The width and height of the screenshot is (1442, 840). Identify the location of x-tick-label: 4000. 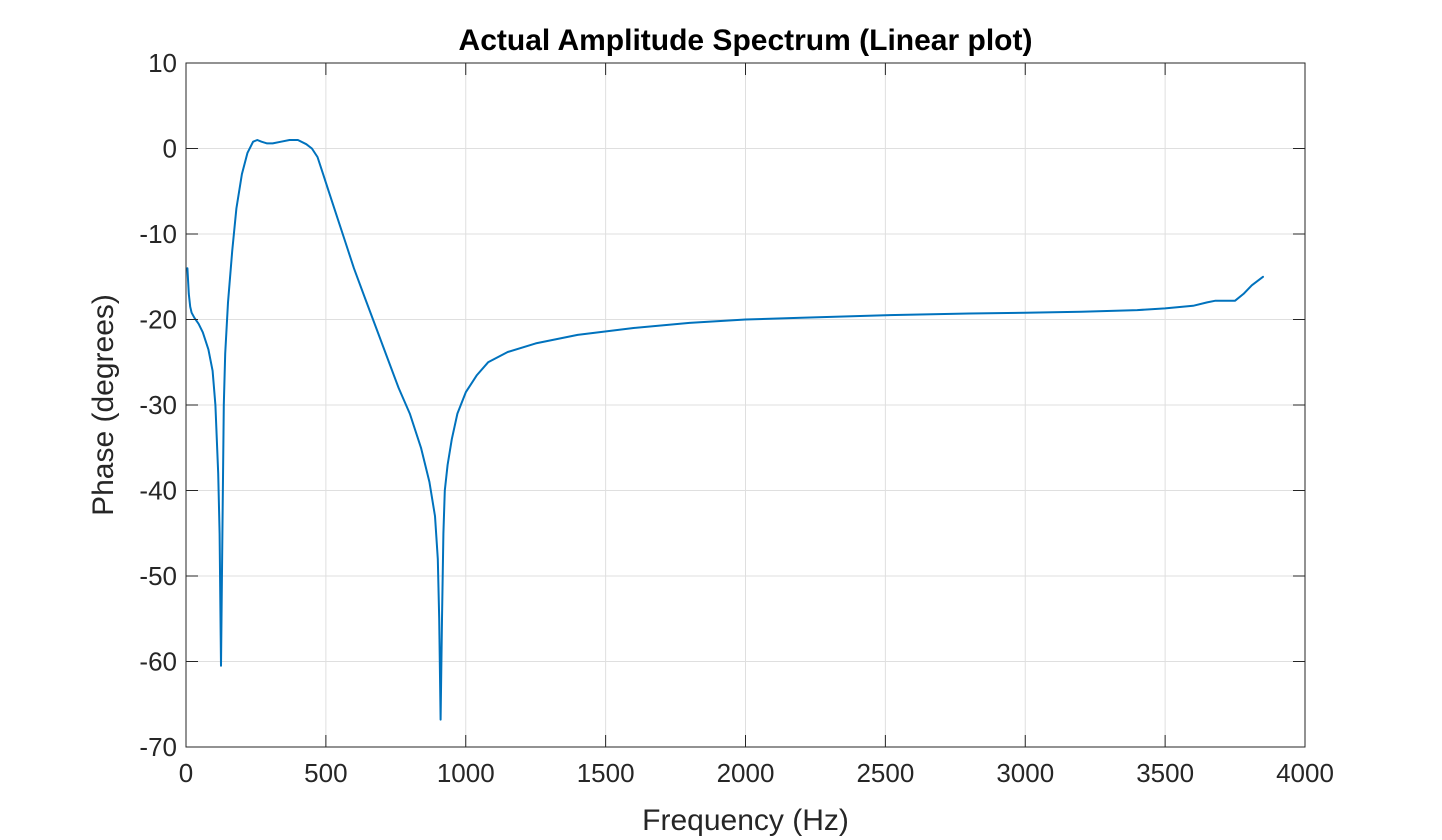
(1305, 773).